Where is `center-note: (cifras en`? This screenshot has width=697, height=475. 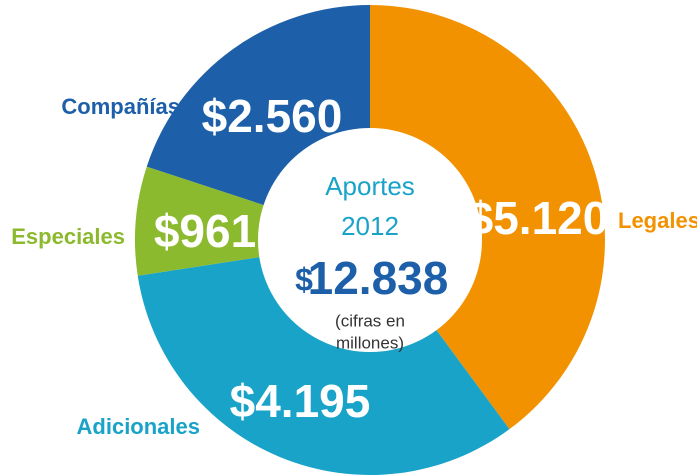 center-note: (cifras en is located at coordinates (370, 320).